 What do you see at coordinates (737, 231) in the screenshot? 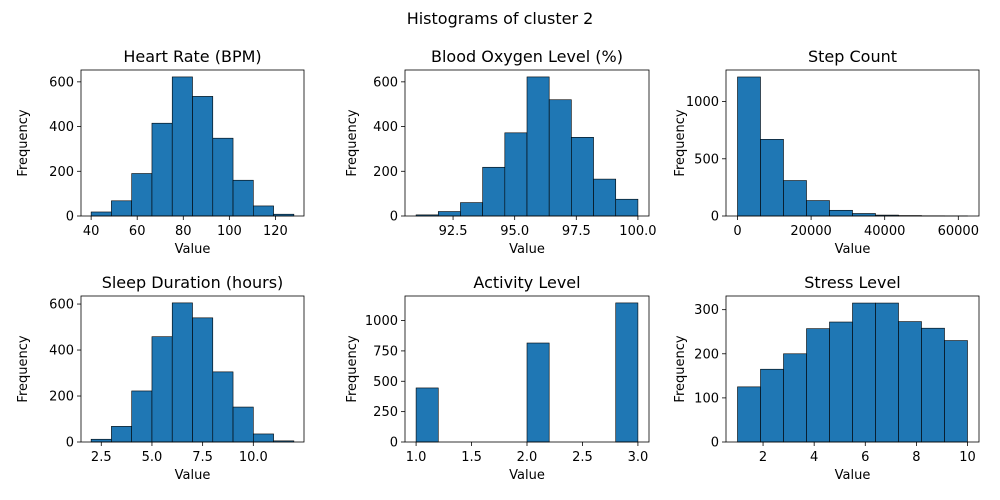
I see `x-tick-label: 0` at bounding box center [737, 231].